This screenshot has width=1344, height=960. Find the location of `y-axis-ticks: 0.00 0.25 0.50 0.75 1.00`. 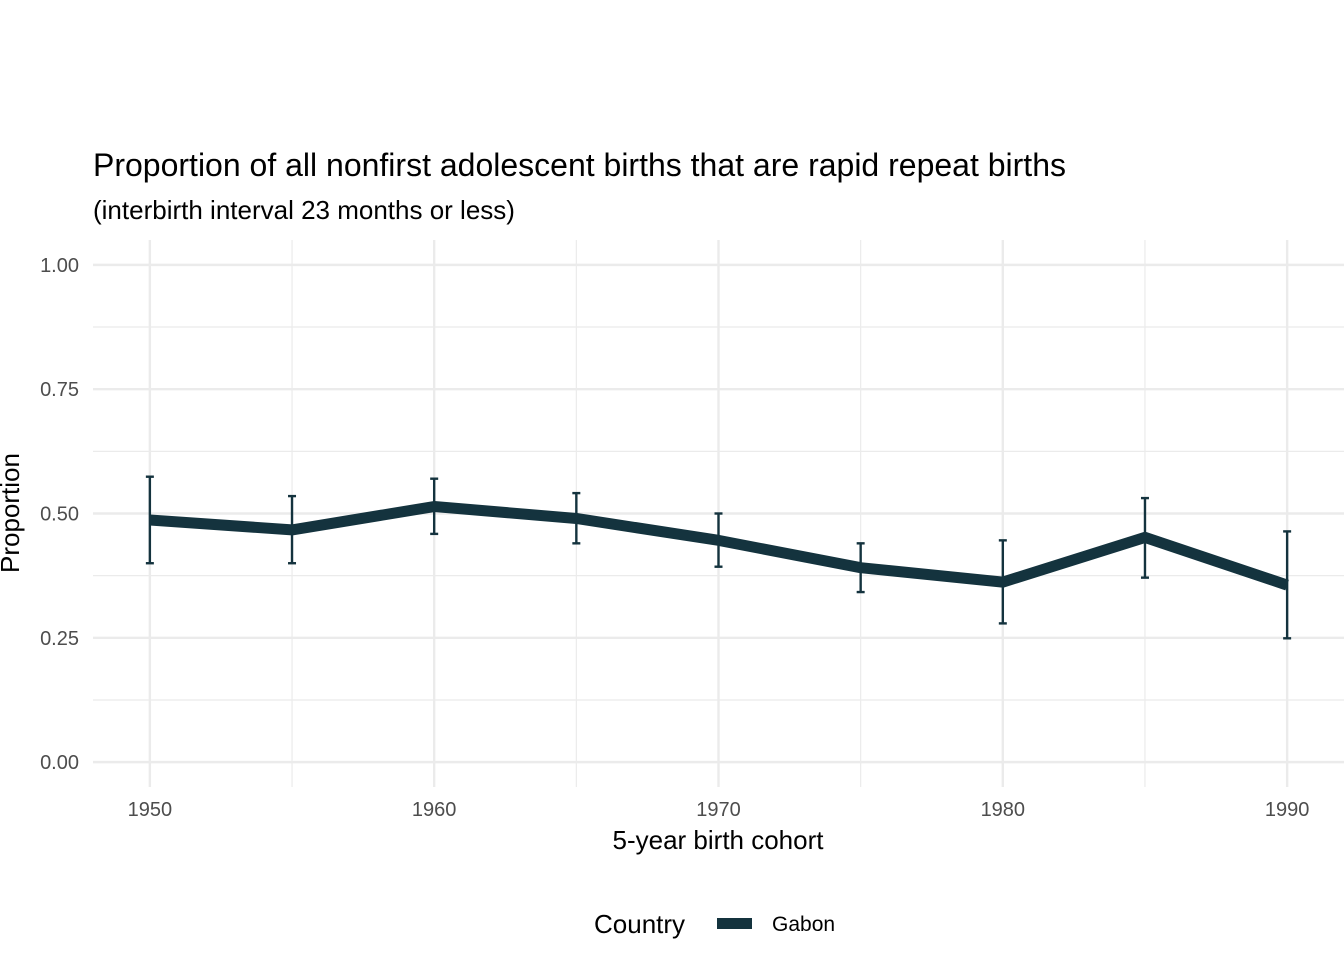

y-axis-ticks: 0.00 0.25 0.50 0.75 1.00 is located at coordinates (59, 514).